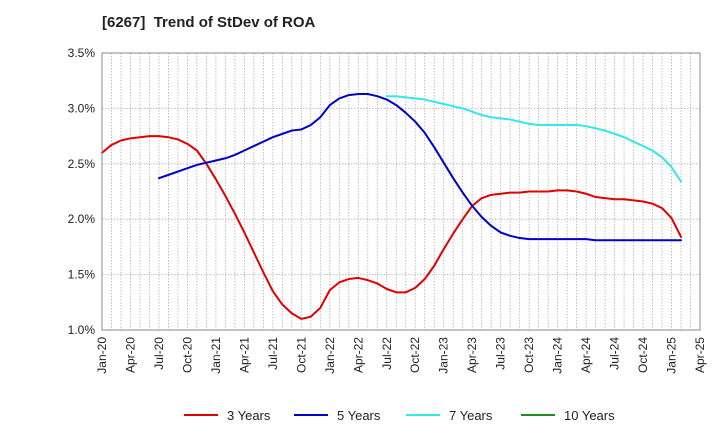  I want to click on legend-label-10-years: 10 Years, so click(589, 415).